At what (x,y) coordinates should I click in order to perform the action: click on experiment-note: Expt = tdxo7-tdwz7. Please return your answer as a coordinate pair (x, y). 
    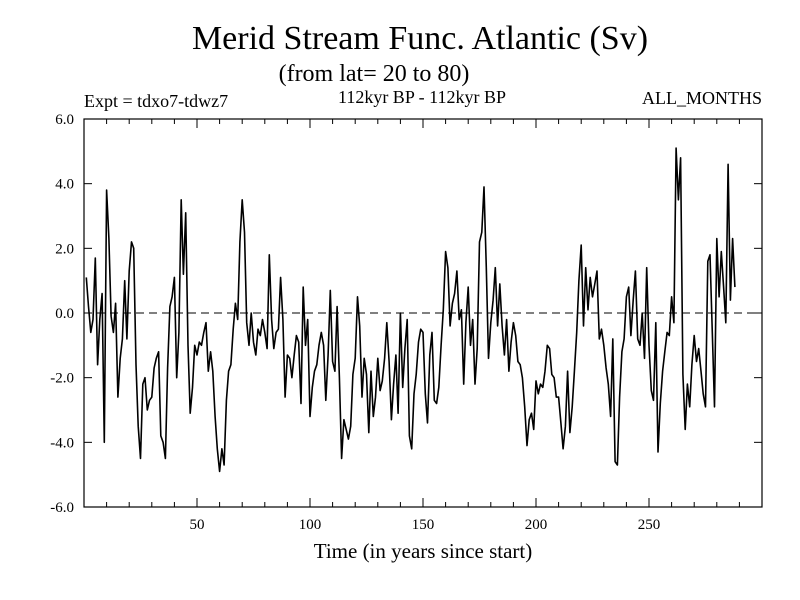
    Looking at the image, I should click on (156, 101).